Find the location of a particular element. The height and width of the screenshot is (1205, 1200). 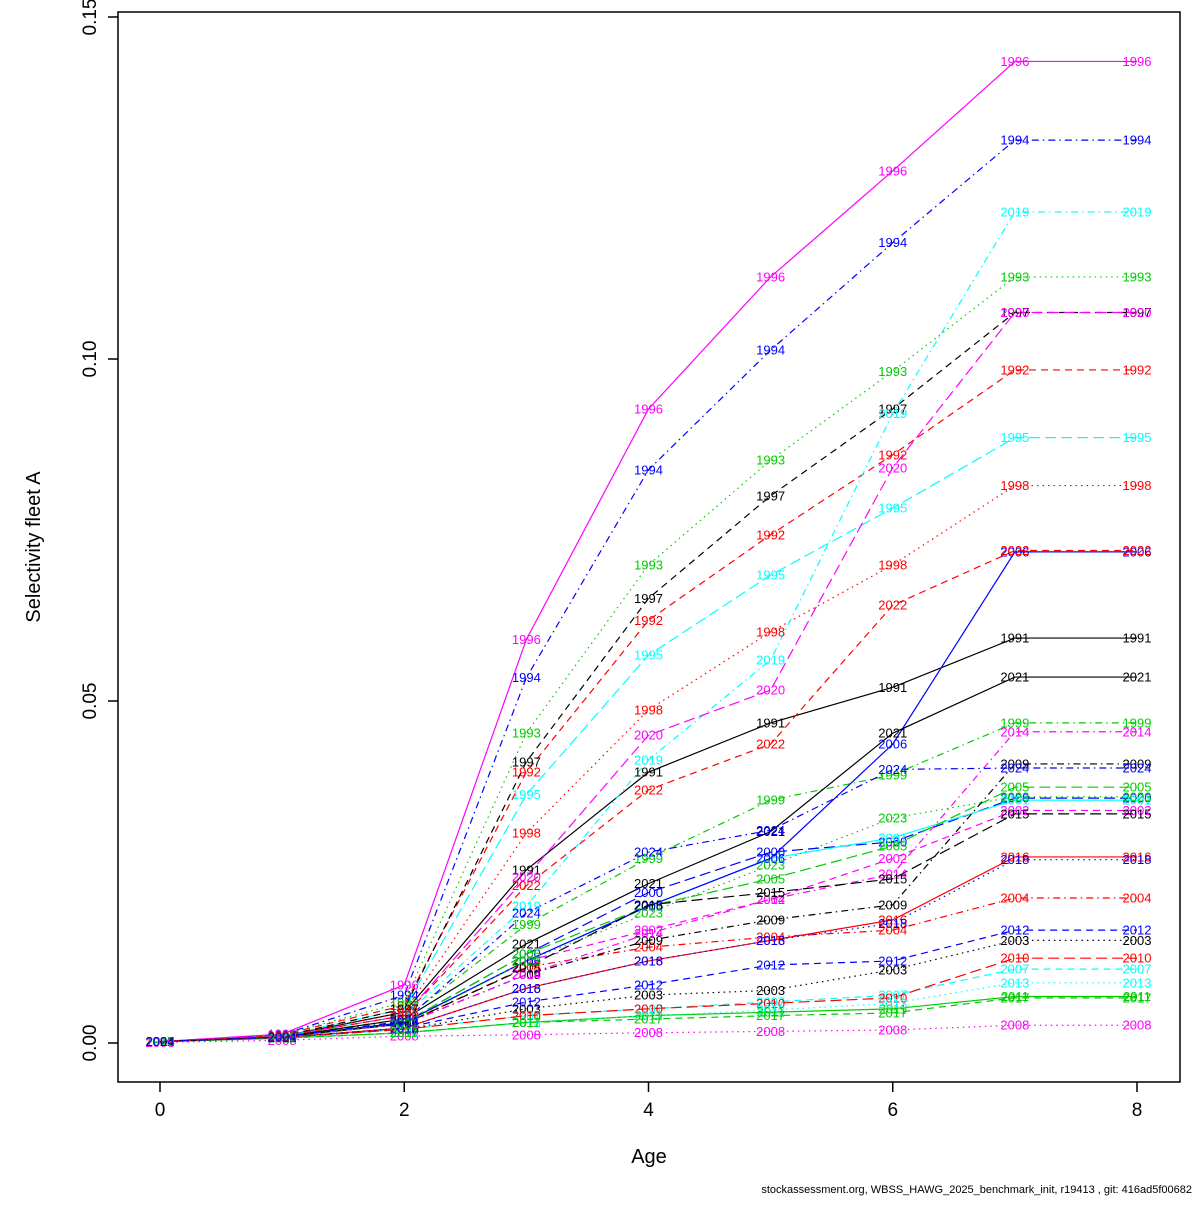

year-label-2018-age6: 2018 is located at coordinates (892, 923).